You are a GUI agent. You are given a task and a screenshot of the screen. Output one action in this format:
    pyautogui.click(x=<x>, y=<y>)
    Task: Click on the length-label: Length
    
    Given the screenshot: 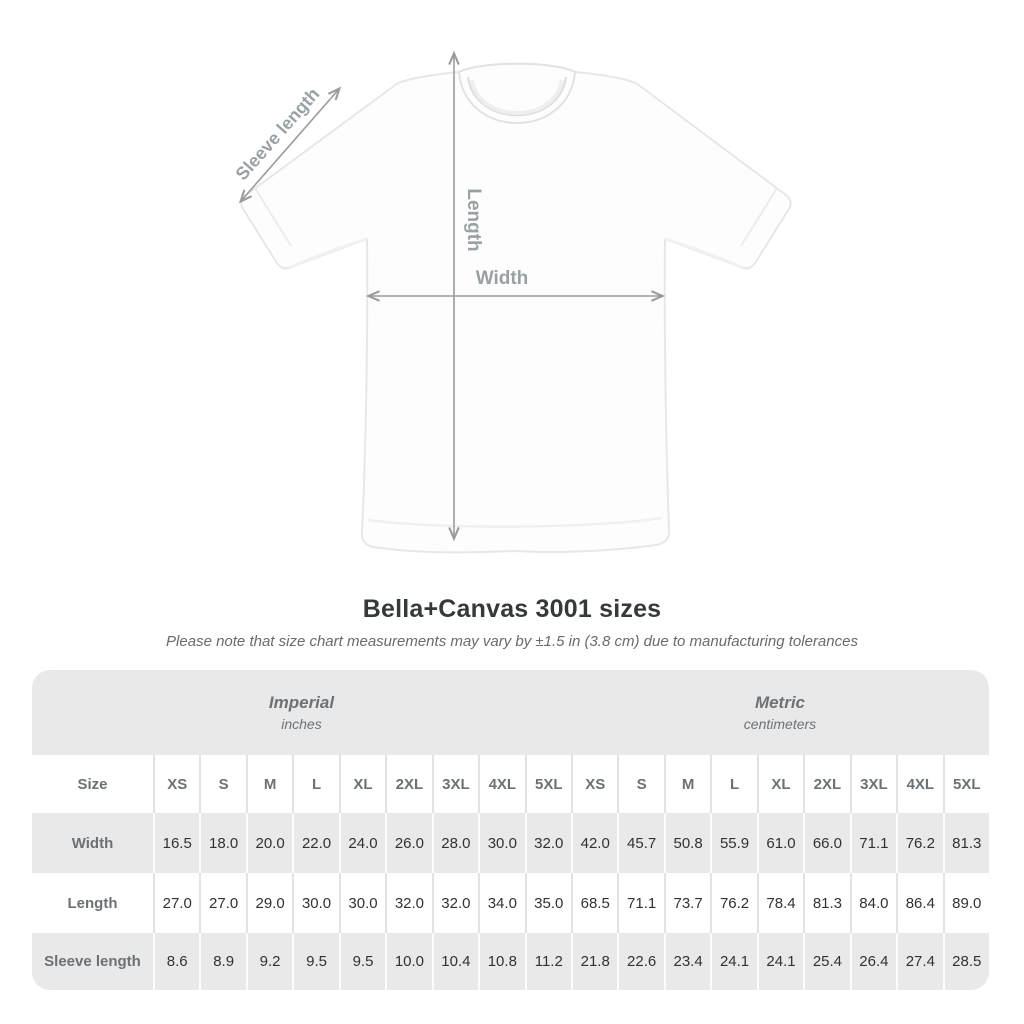 What is the action you would take?
    pyautogui.click(x=473, y=219)
    